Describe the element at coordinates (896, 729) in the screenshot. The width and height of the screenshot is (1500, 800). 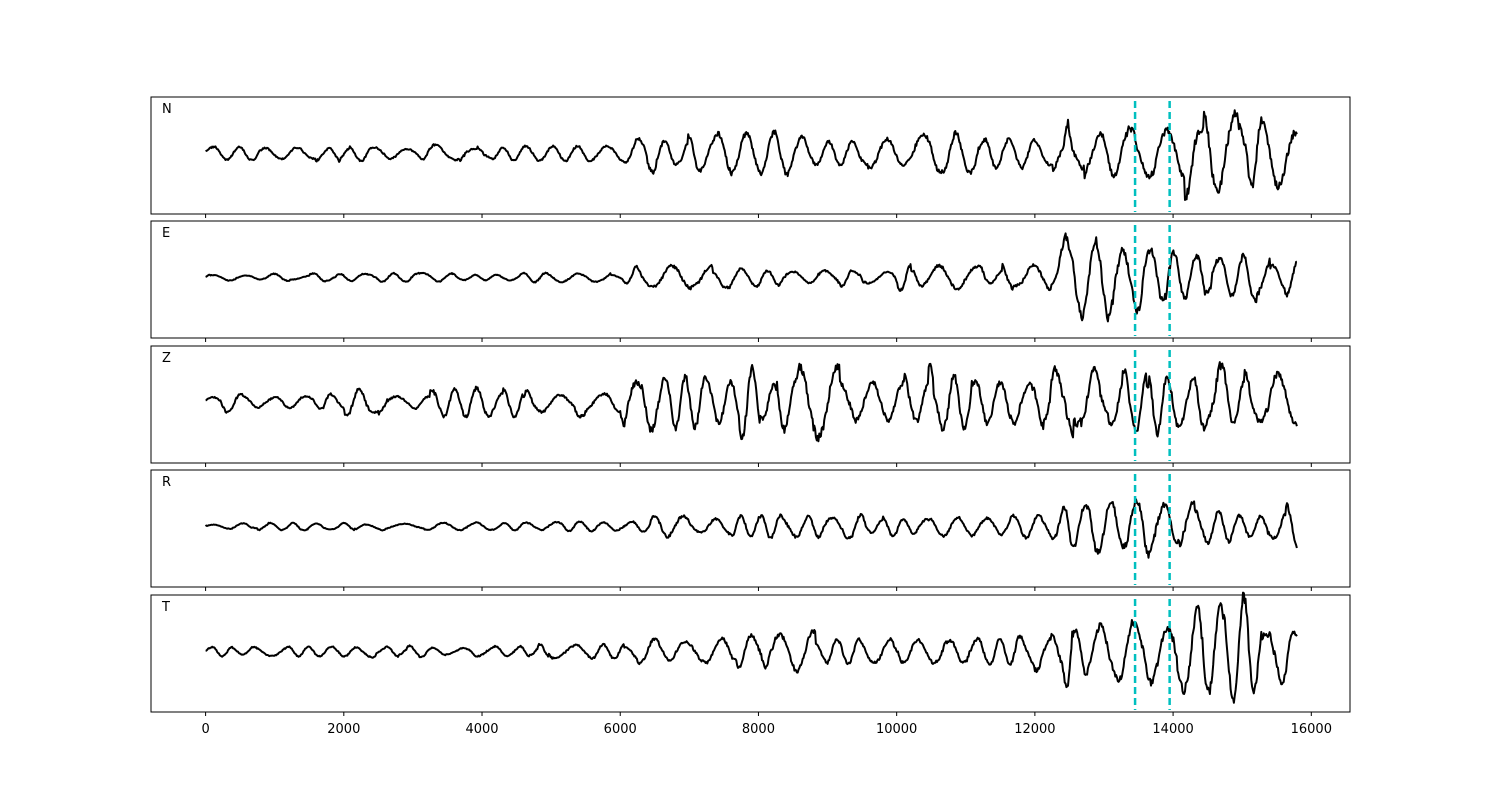
I see `x-tick-label: 10000` at that location.